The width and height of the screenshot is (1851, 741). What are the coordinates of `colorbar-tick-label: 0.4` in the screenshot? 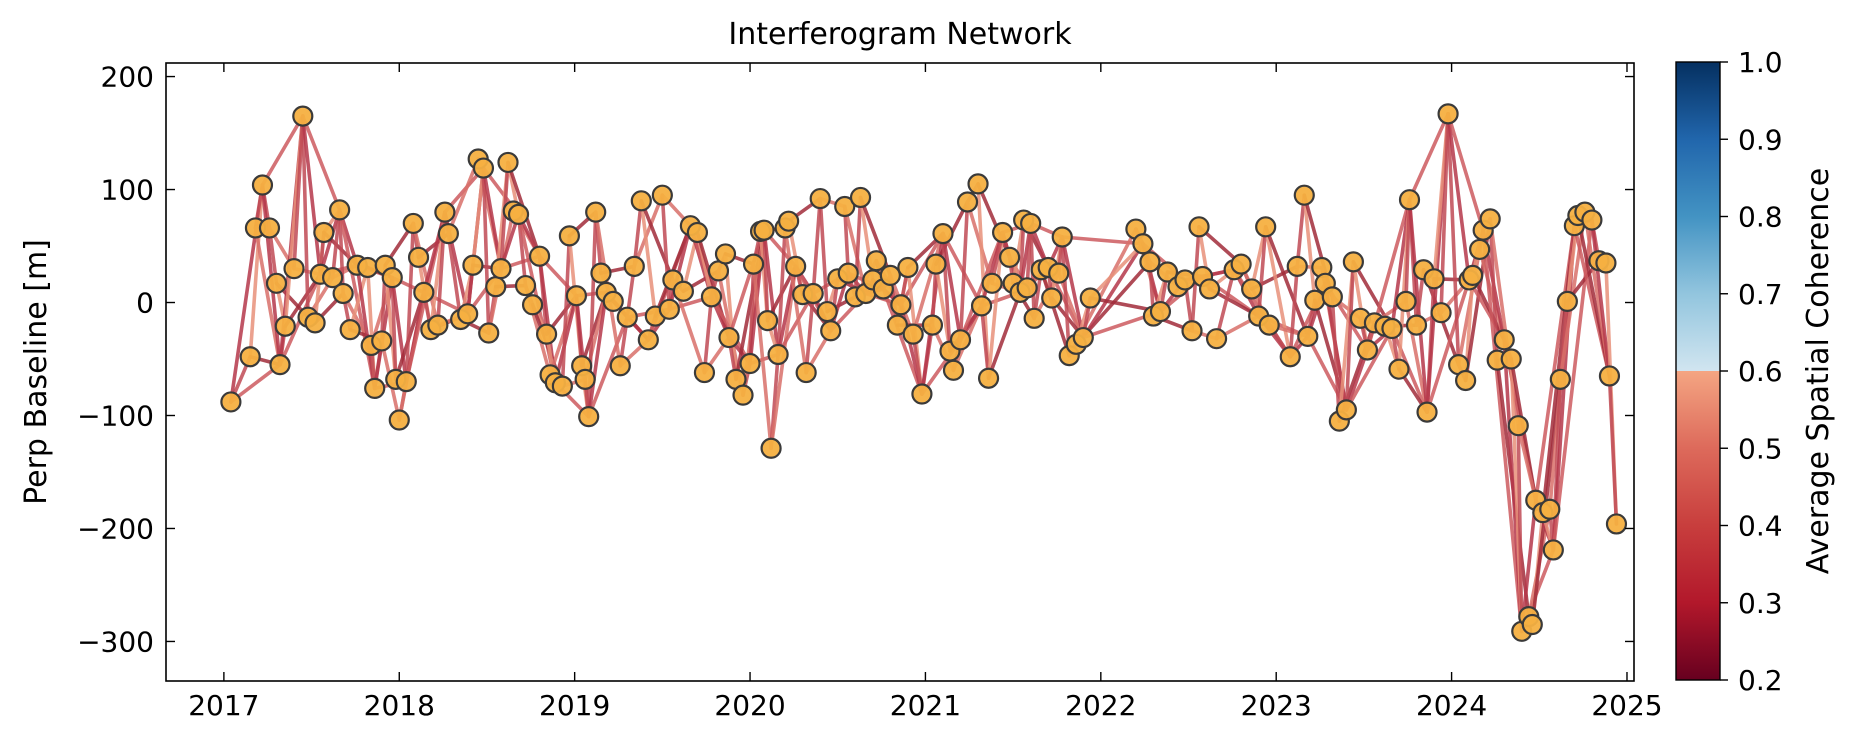 It's located at (1760, 526).